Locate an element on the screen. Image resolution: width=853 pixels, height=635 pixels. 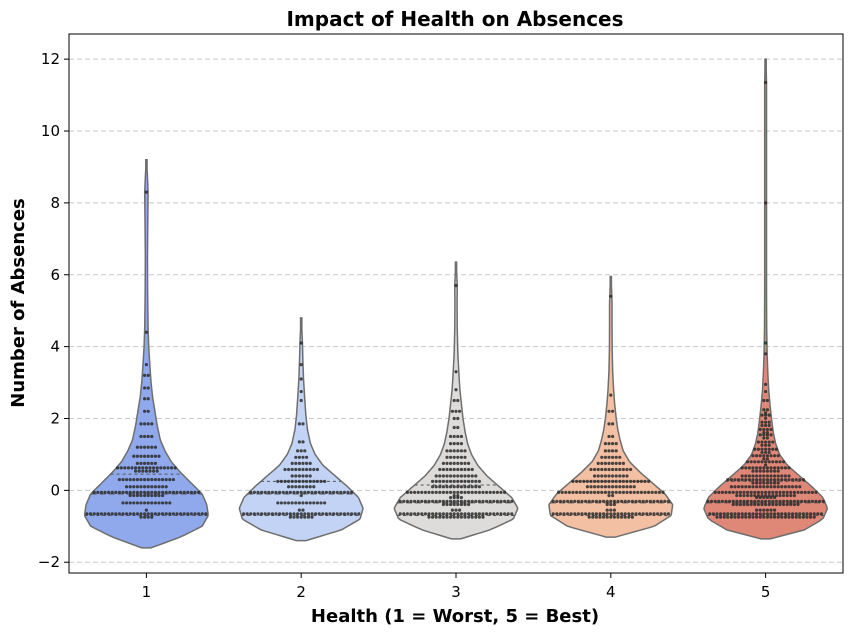
x-axis-label: Health (1 = Worst, 5 = Best) is located at coordinates (455, 616).